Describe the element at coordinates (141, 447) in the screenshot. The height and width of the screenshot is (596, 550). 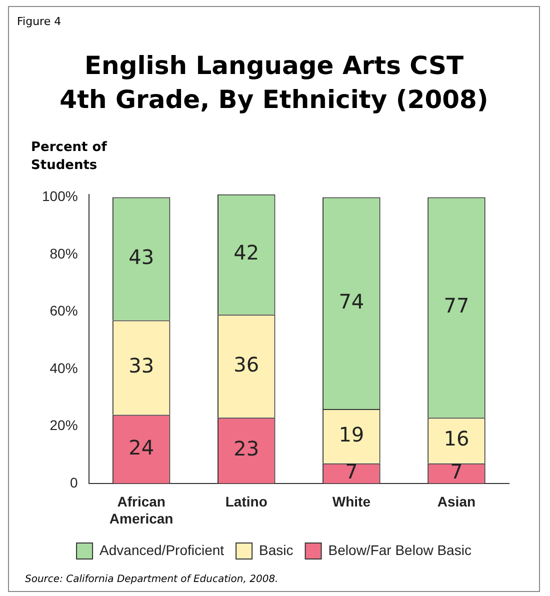
I see `data-label: 24` at that location.